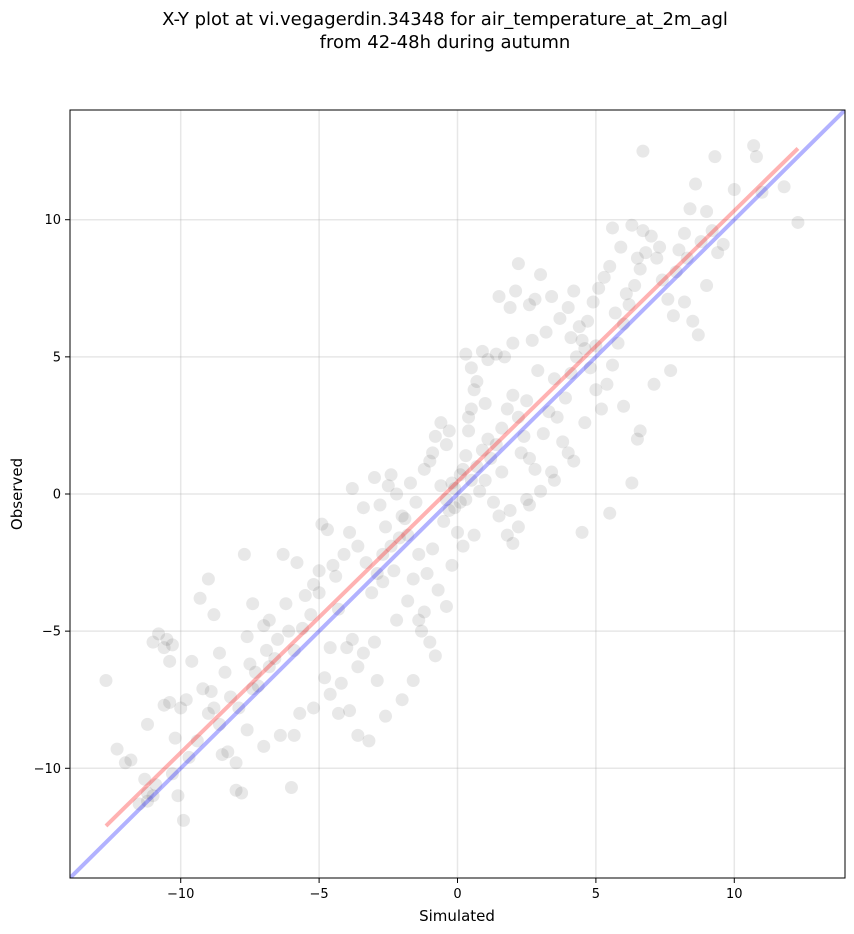 The width and height of the screenshot is (854, 934). Describe the element at coordinates (734, 894) in the screenshot. I see `x-tick-label: 10` at that location.